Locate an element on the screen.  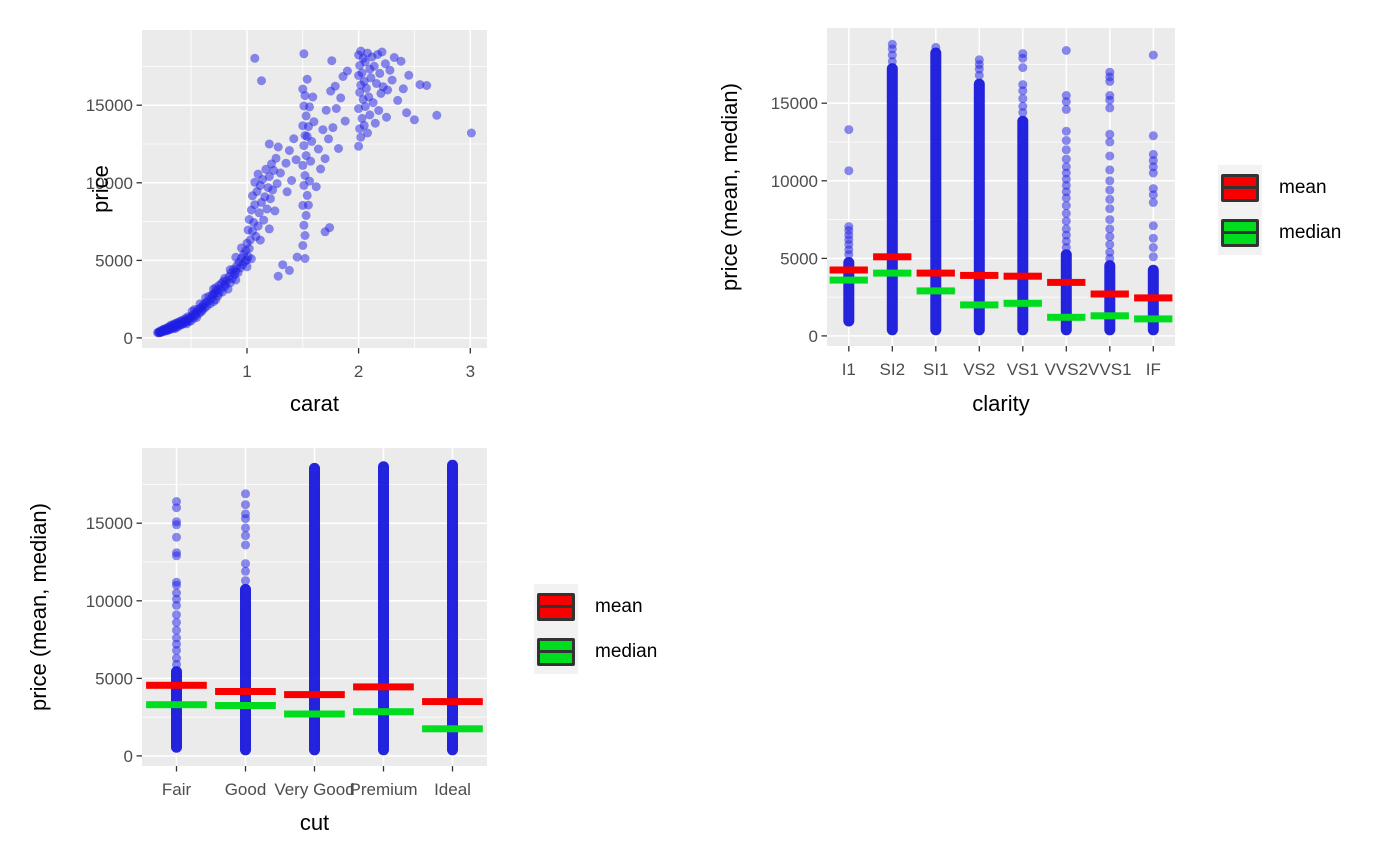
chart-carat-price-scatter: 0 5000 10000 15000 1 2 3 carat price is located at coordinates (286, 223).